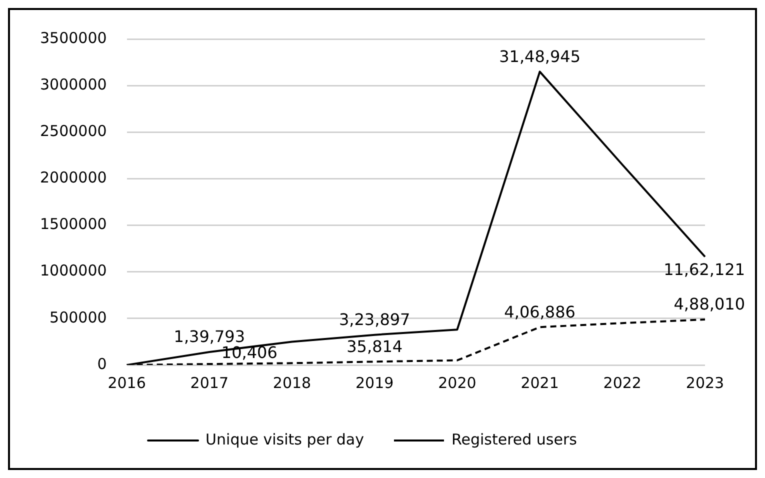 Image resolution: width=765 pixels, height=478 pixels. Describe the element at coordinates (540, 56) in the screenshot. I see `data-label: 31,48,945` at that location.